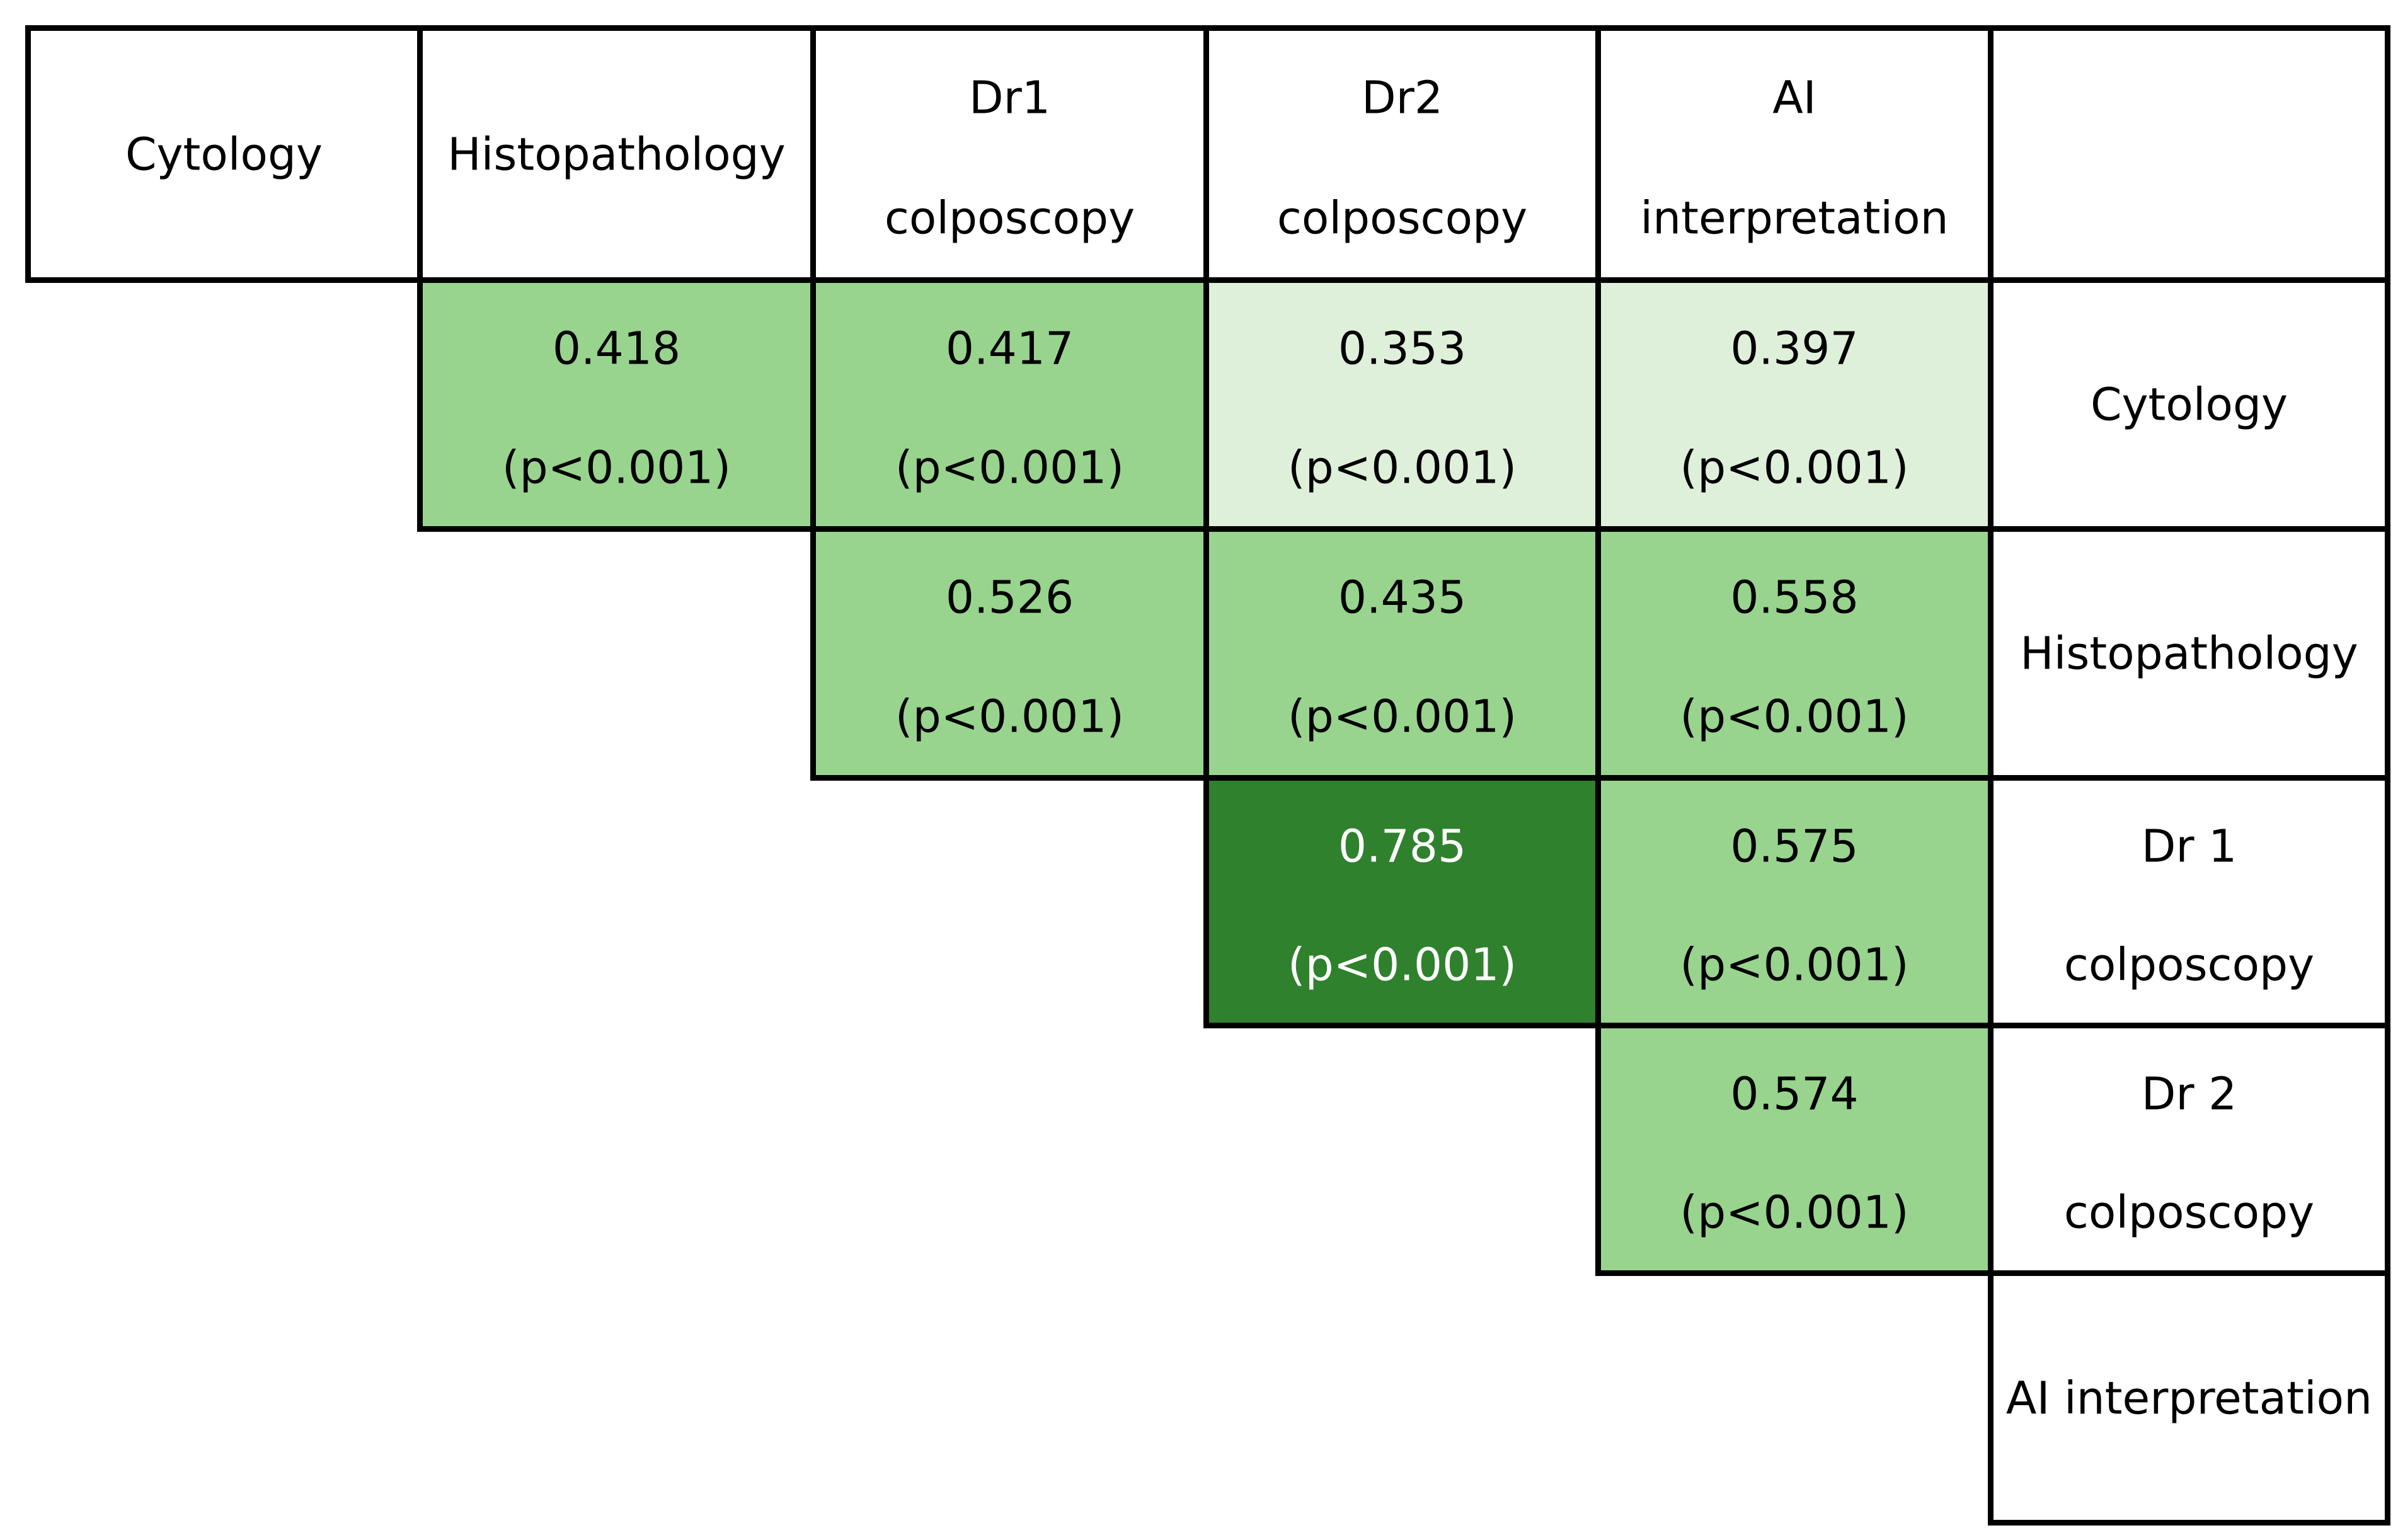 The width and height of the screenshot is (2398, 1540). I want to click on column-header-ai-interpretation: AI interpretation, so click(1794, 154).